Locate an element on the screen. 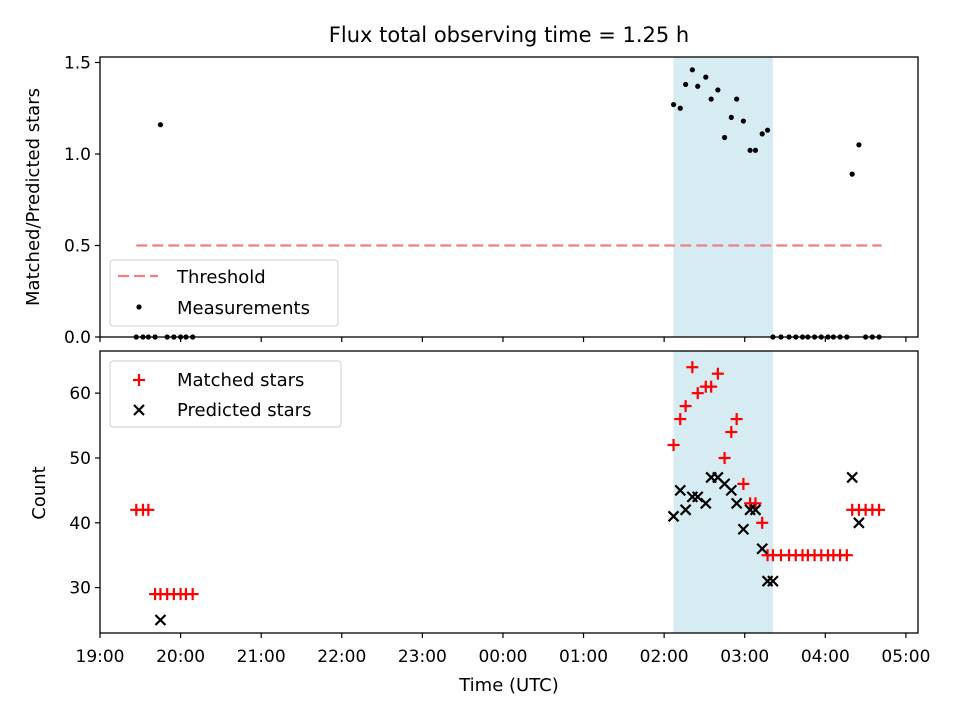  bottom-legend: Matched stars Predicted stars is located at coordinates (225, 394).